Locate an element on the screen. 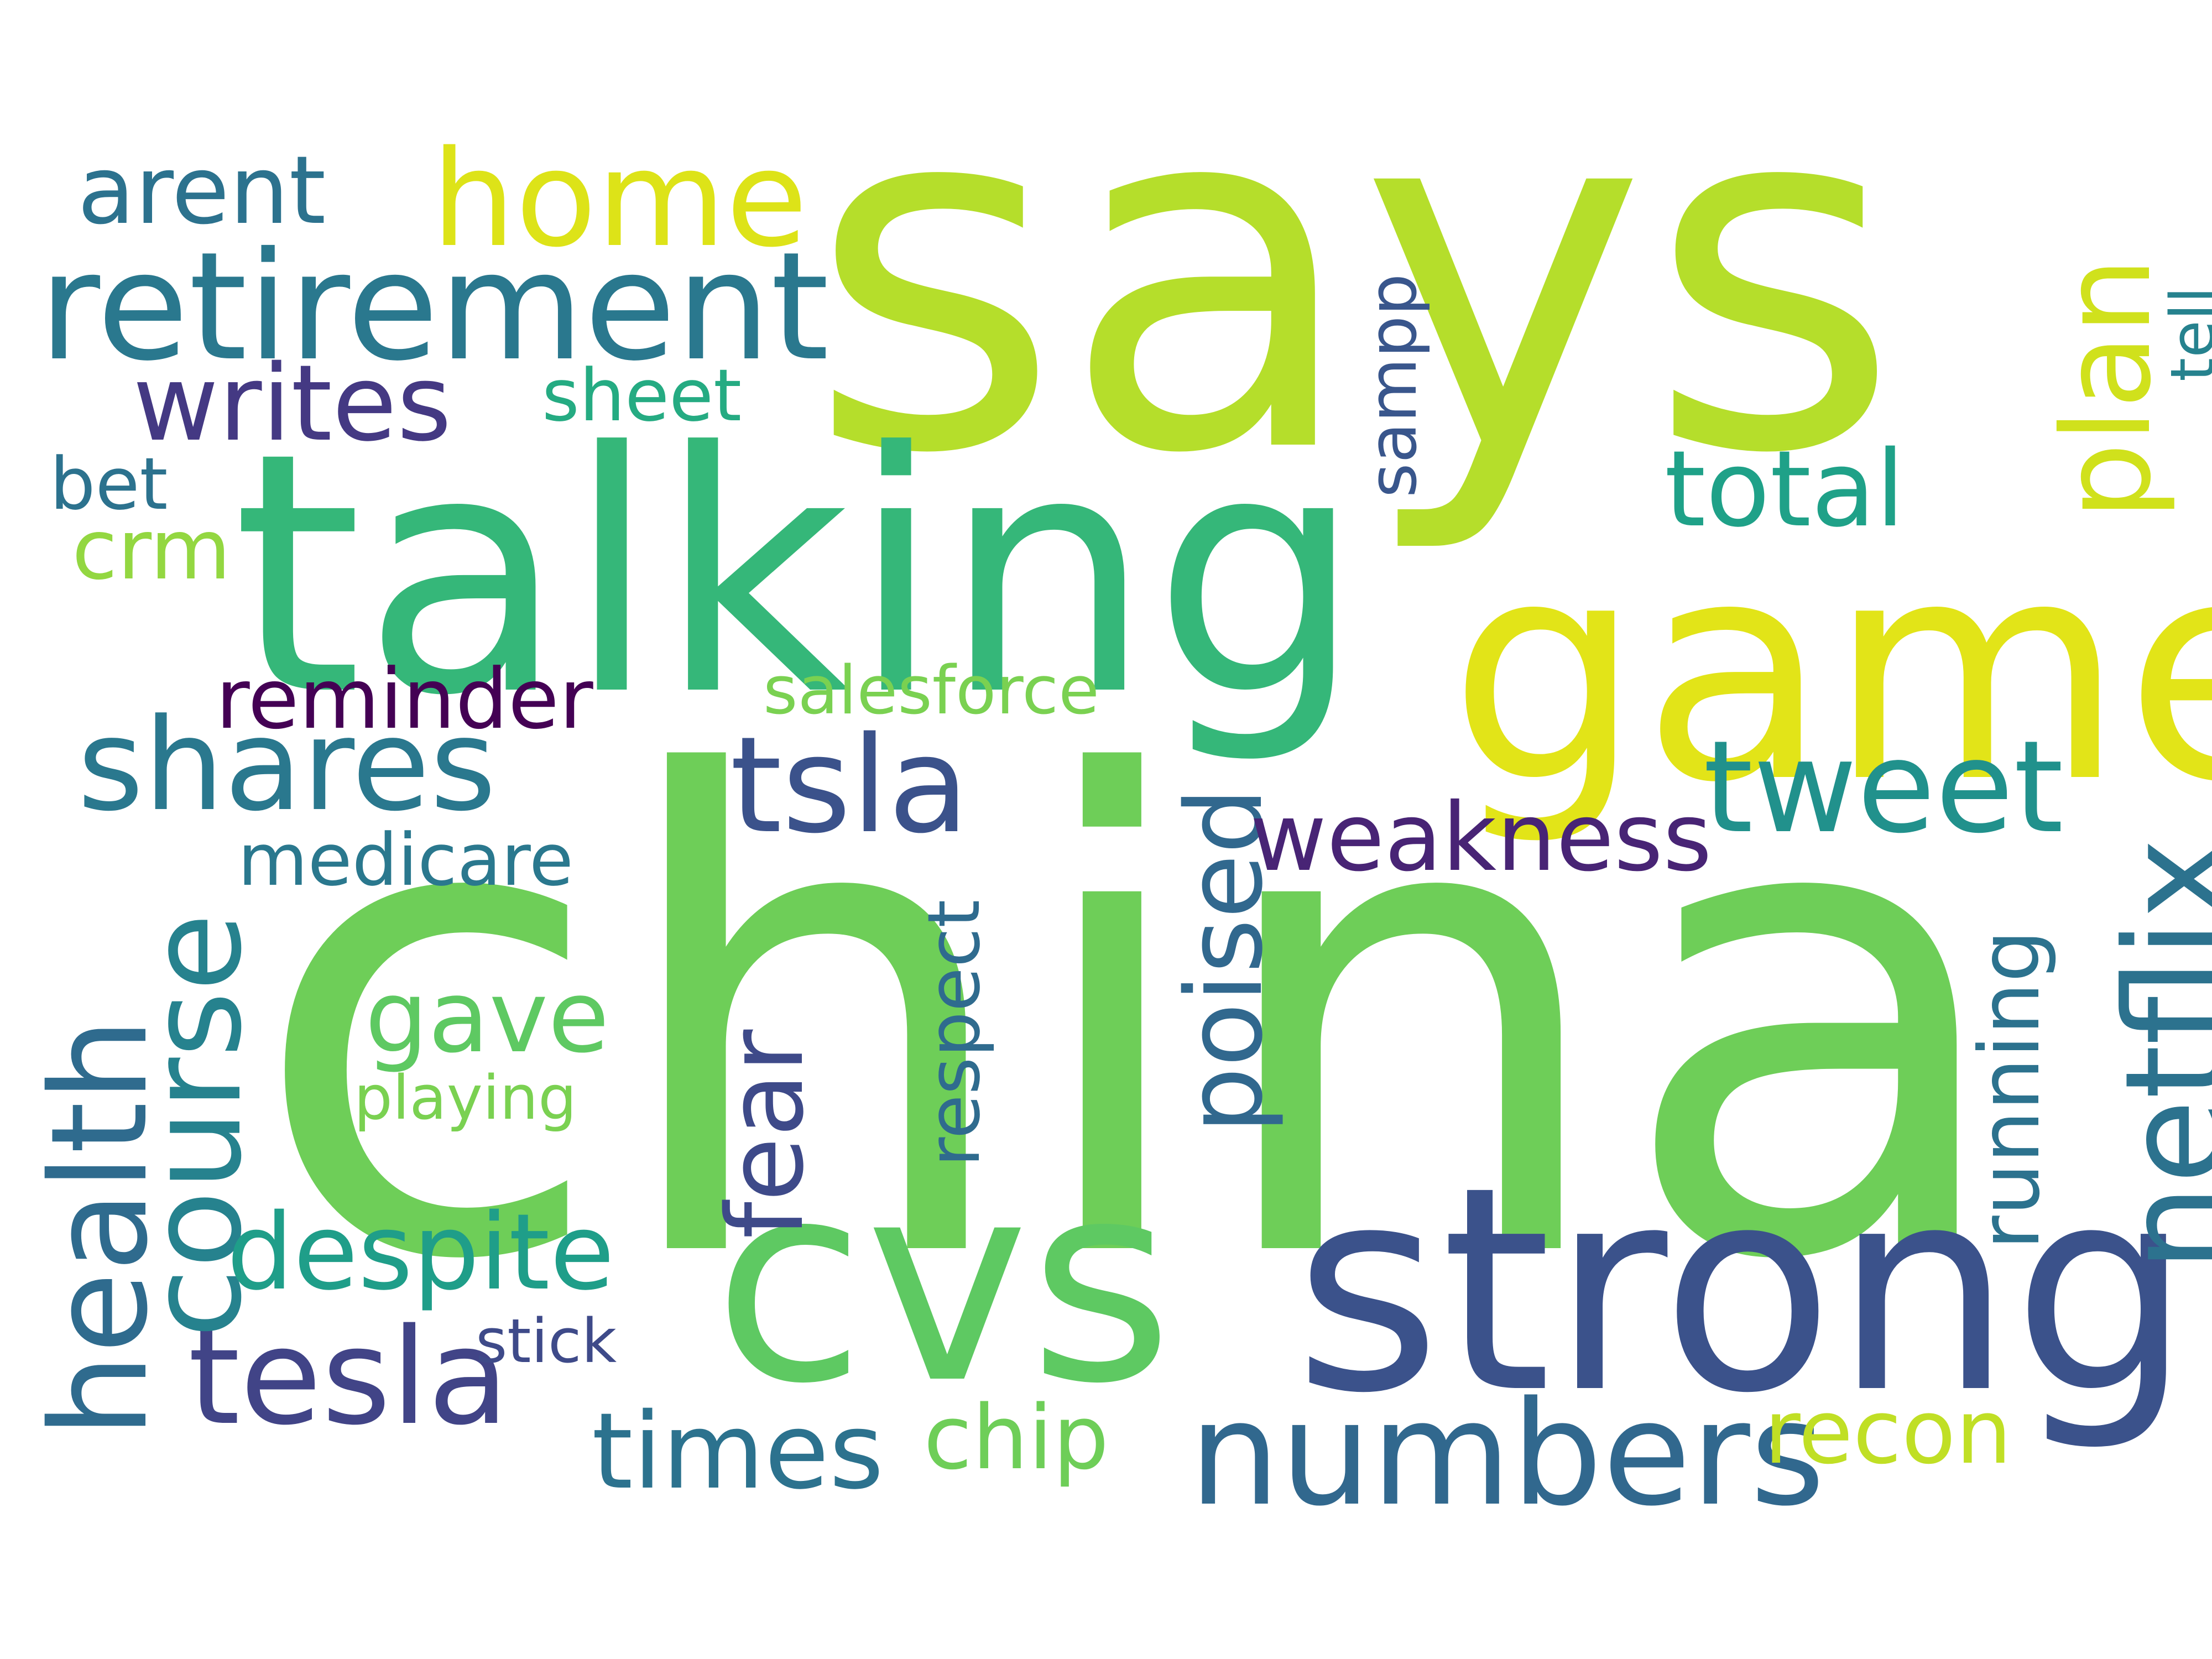  word-fear: fear is located at coordinates (766, 1134).